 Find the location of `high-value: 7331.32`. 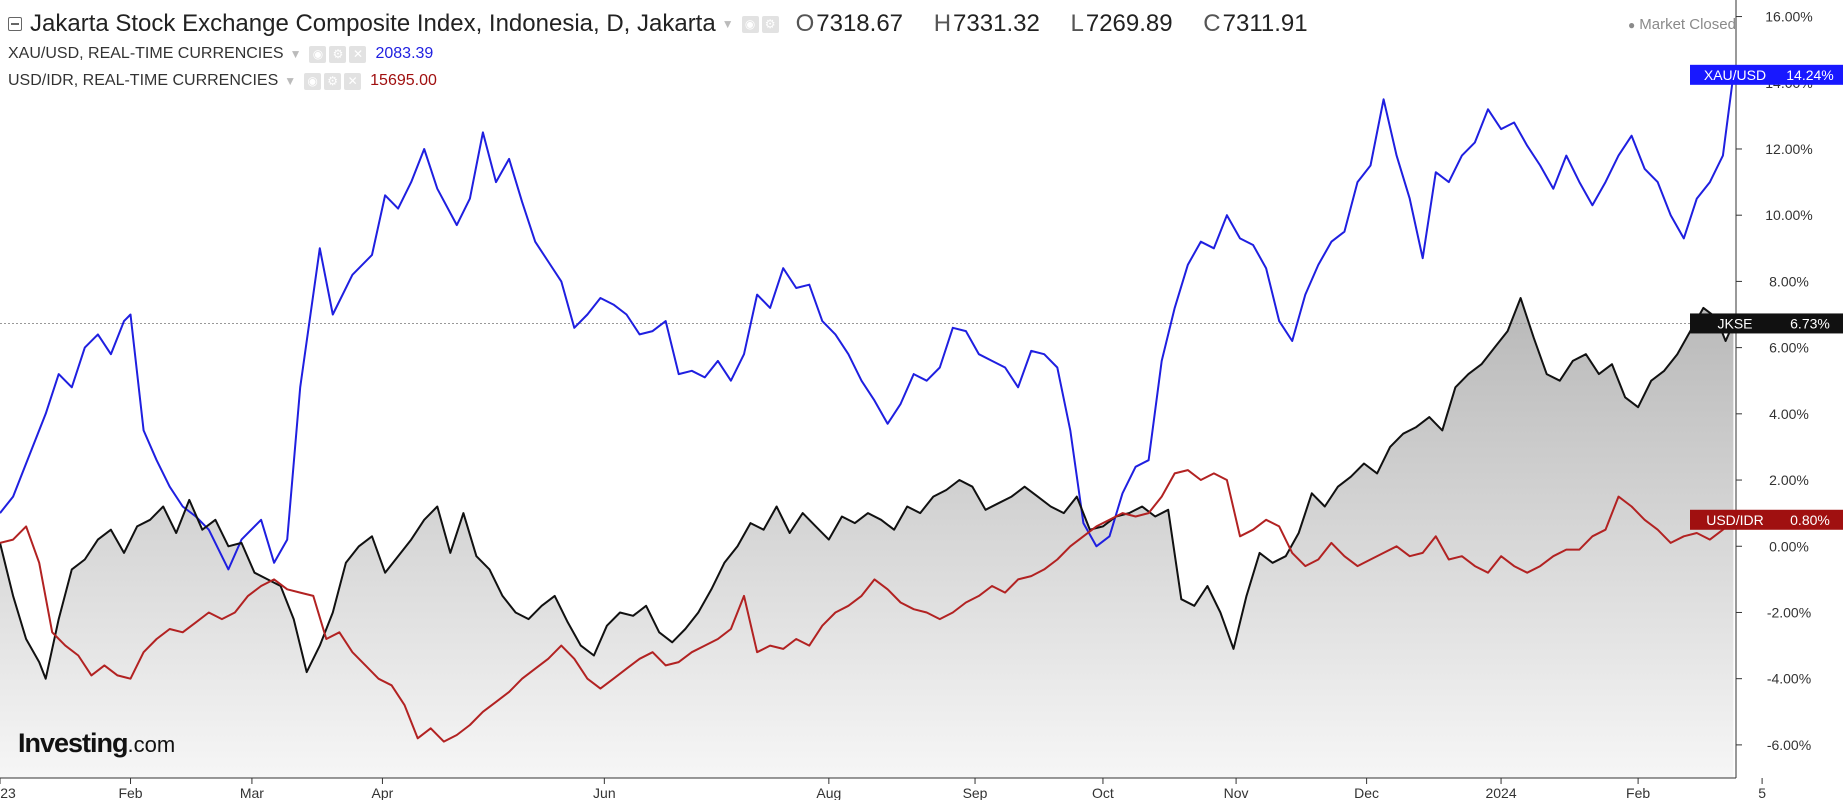

high-value: 7331.32 is located at coordinates (996, 23).